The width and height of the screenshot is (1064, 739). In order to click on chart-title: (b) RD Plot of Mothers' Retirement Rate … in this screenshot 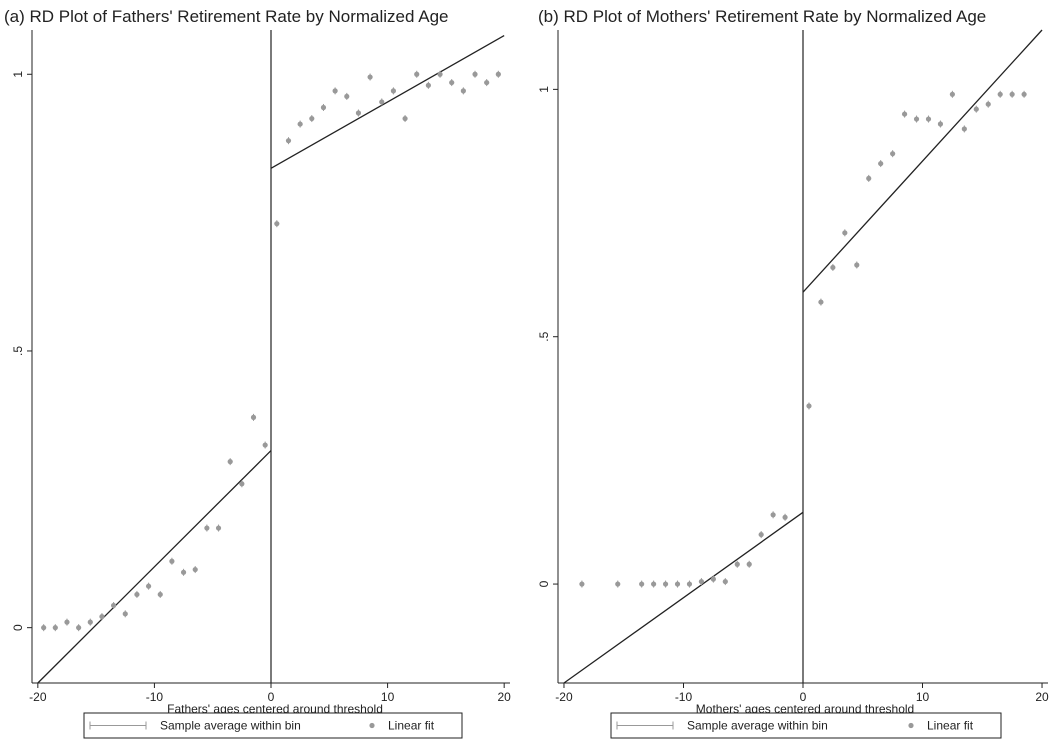, I will do `click(762, 16)`.